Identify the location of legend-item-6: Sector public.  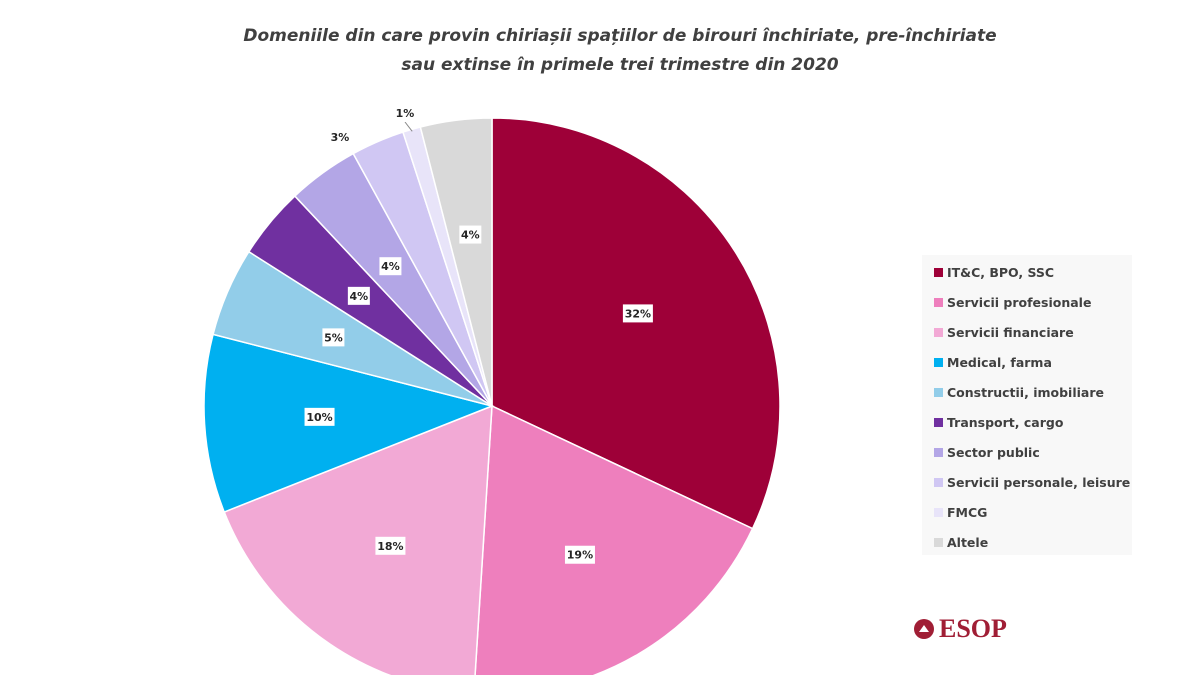
(1027, 452).